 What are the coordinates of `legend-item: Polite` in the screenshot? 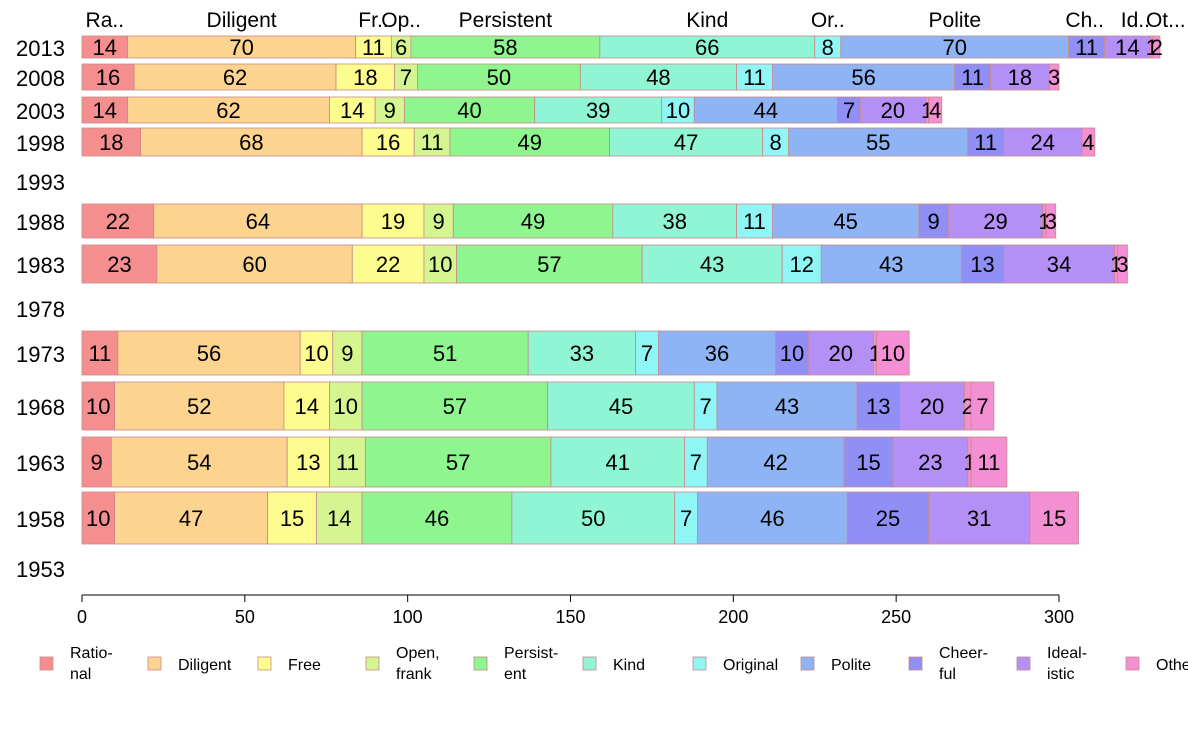 It's located at (835, 665).